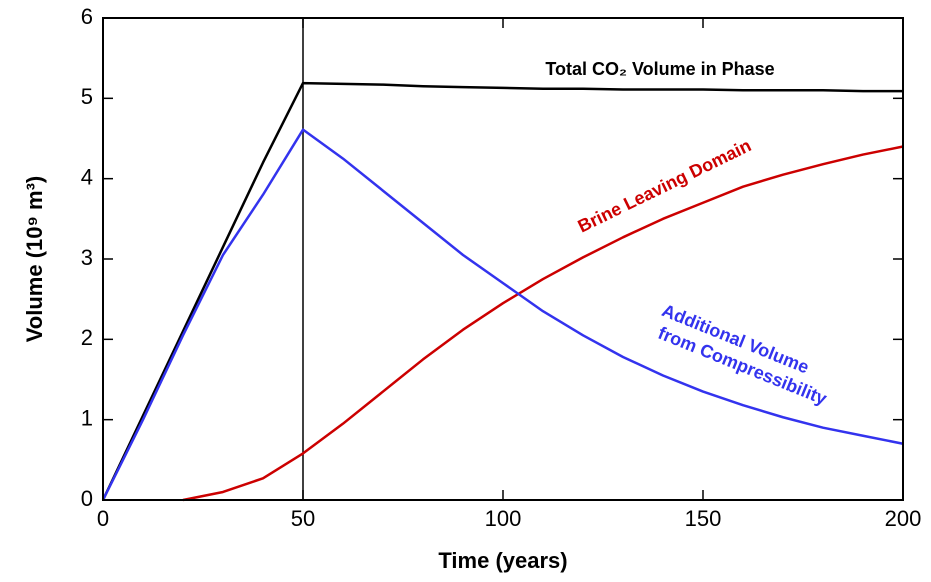  I want to click on y-tick-label: 2, so click(87, 337).